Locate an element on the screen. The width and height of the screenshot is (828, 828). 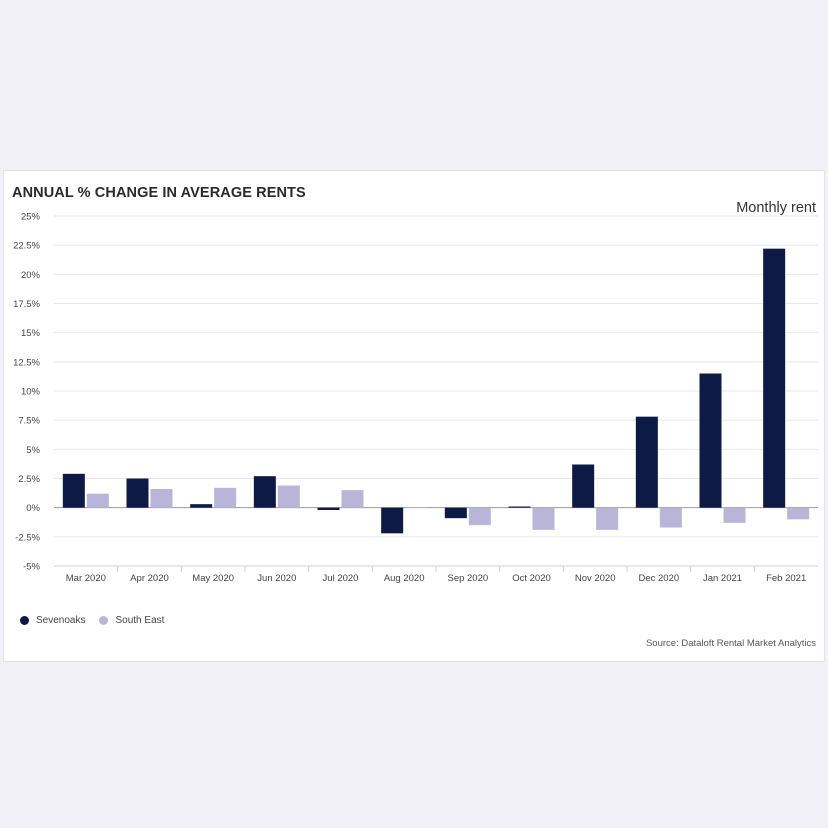
x-tick-label: Jan 2021 is located at coordinates (722, 578).